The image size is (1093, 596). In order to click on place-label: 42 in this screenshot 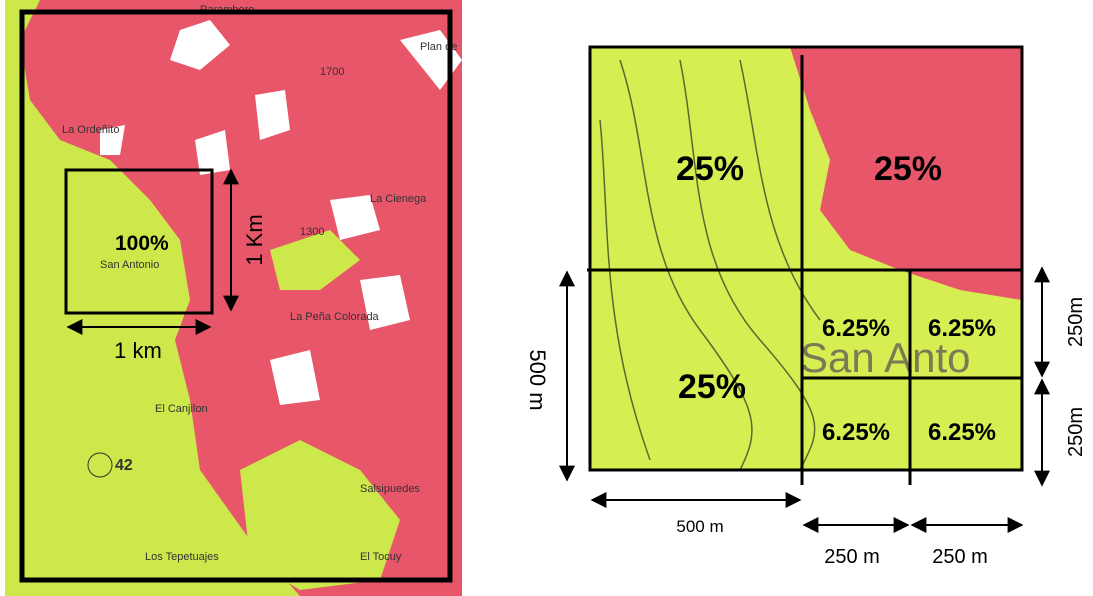, I will do `click(124, 465)`.